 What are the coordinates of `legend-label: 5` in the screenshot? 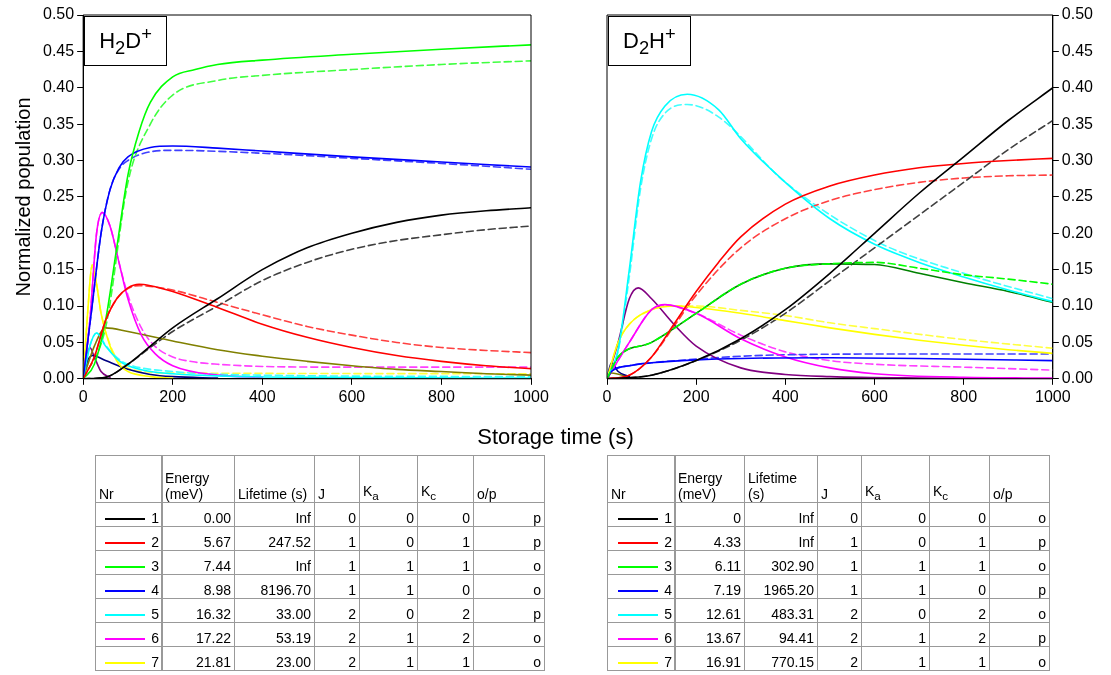 It's located at (641, 610).